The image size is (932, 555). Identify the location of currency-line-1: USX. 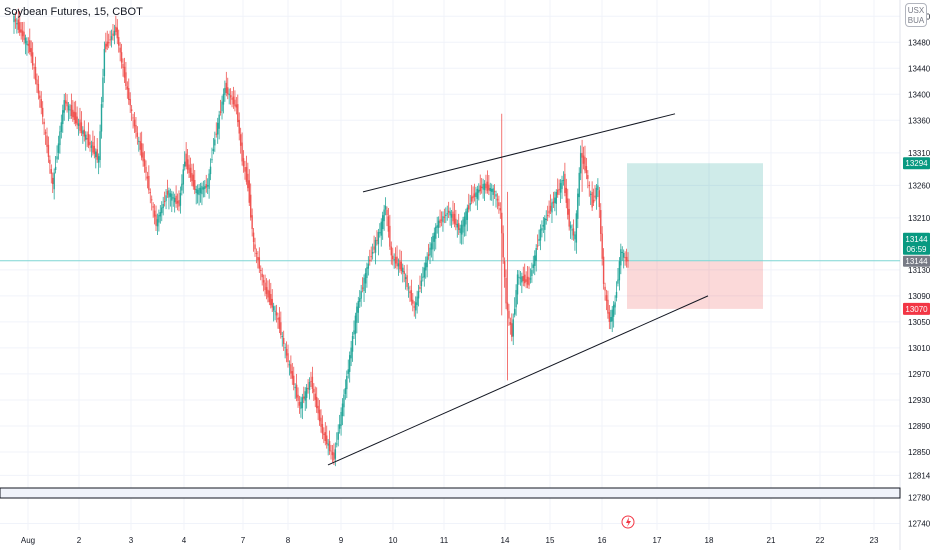
(916, 10).